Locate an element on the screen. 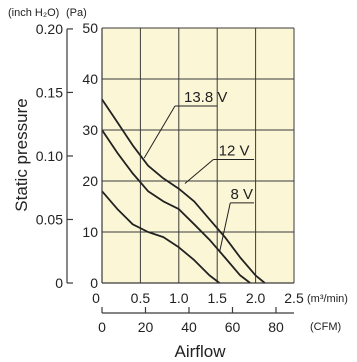 This screenshot has height=362, width=357. x-tick-label-m3min: 0 is located at coordinates (96, 298).